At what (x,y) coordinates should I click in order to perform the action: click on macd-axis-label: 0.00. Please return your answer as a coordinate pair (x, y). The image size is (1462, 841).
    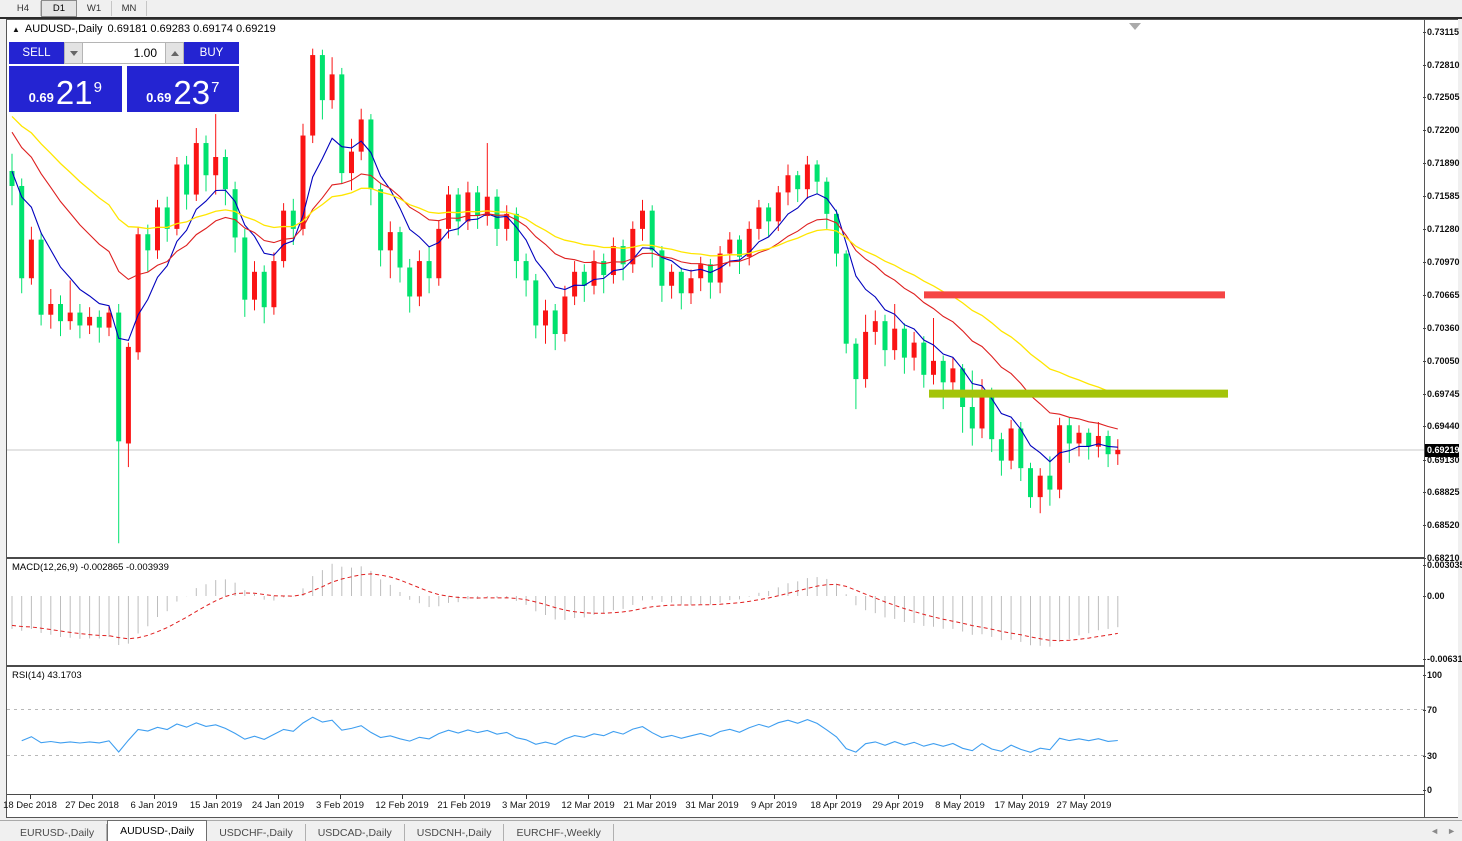
    Looking at the image, I should click on (1434, 596).